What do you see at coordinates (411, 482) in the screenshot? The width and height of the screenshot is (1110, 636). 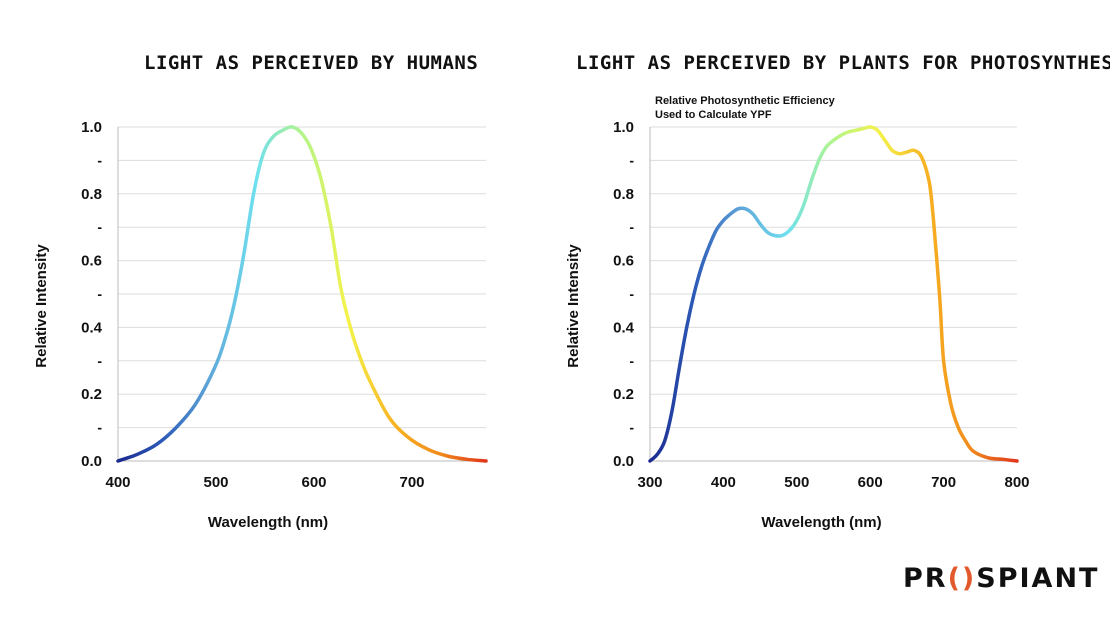 I see `left-x-tick-label: 700` at bounding box center [411, 482].